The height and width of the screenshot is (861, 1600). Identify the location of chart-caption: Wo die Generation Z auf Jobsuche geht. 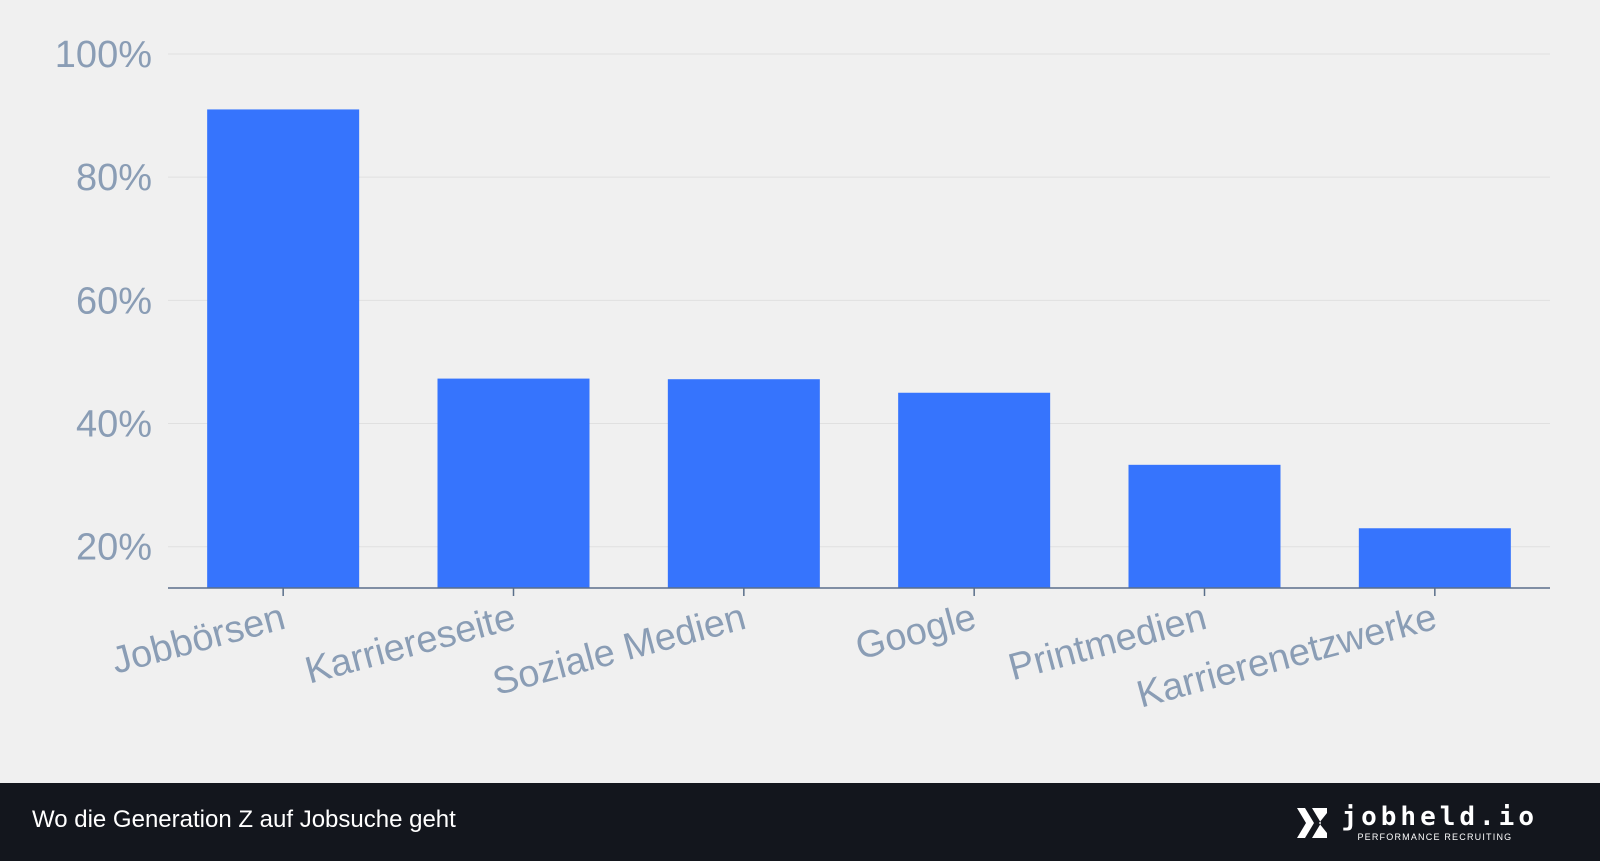
(244, 819).